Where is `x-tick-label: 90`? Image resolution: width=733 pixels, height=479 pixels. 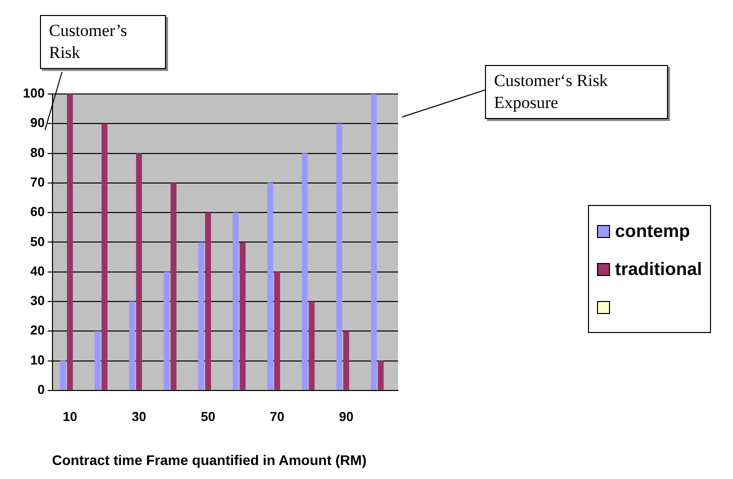 x-tick-label: 90 is located at coordinates (346, 416).